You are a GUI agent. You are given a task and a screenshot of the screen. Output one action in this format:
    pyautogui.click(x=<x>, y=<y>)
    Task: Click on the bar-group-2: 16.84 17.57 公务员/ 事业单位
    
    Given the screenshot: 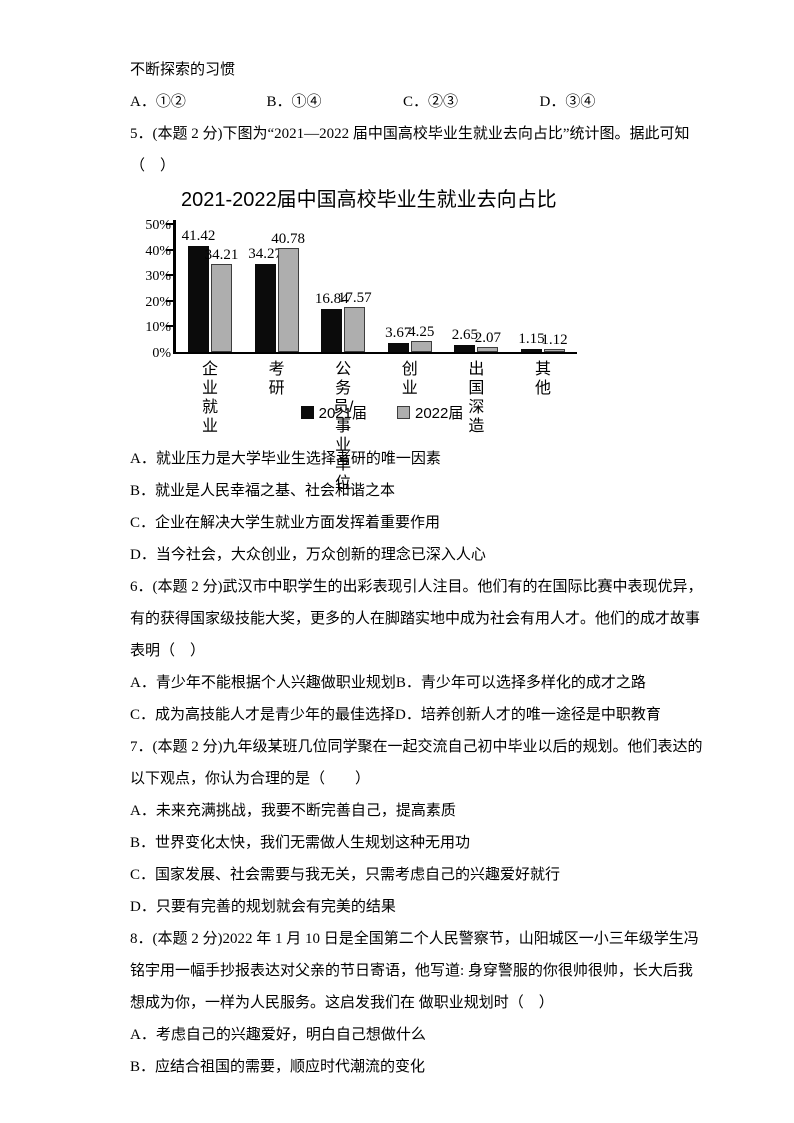 What is the action you would take?
    pyautogui.click(x=343, y=391)
    